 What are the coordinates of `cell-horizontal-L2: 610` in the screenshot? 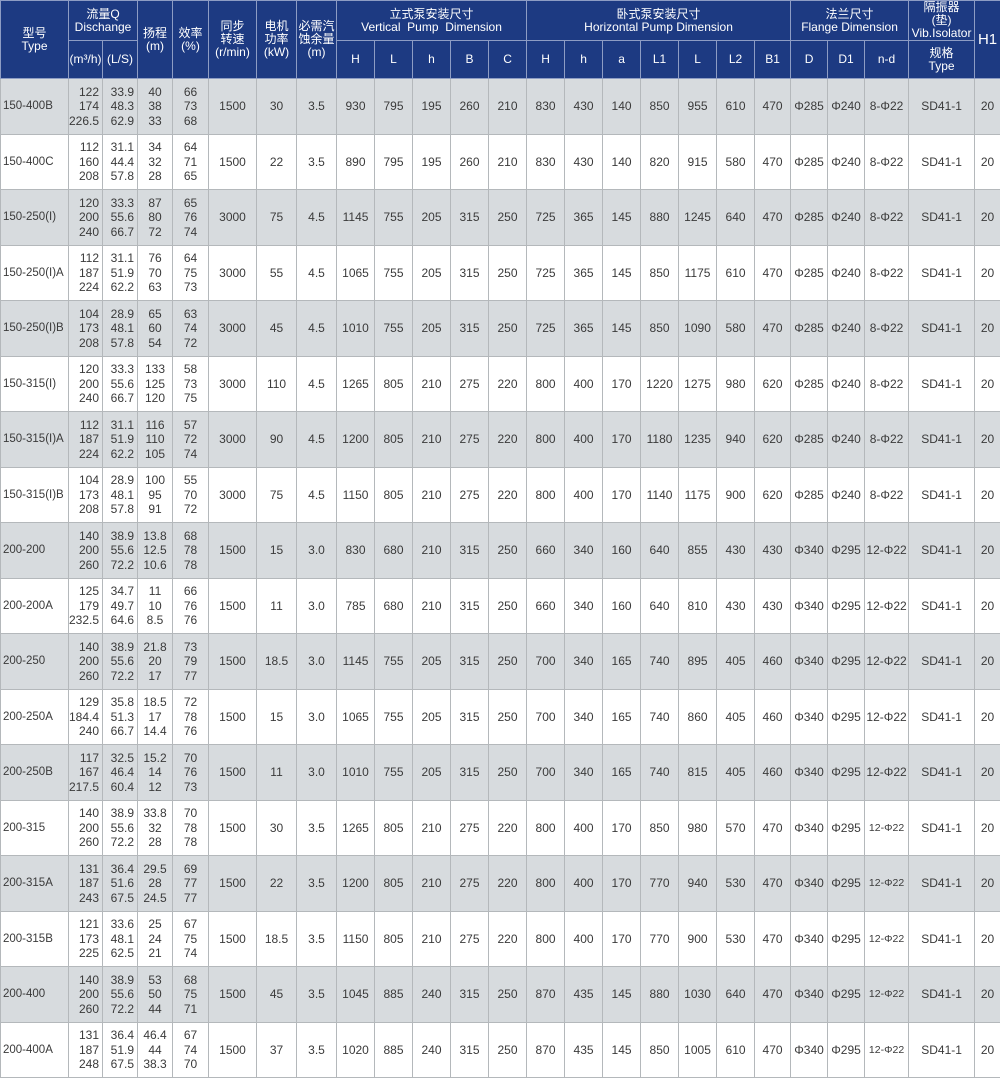 It's located at (736, 107).